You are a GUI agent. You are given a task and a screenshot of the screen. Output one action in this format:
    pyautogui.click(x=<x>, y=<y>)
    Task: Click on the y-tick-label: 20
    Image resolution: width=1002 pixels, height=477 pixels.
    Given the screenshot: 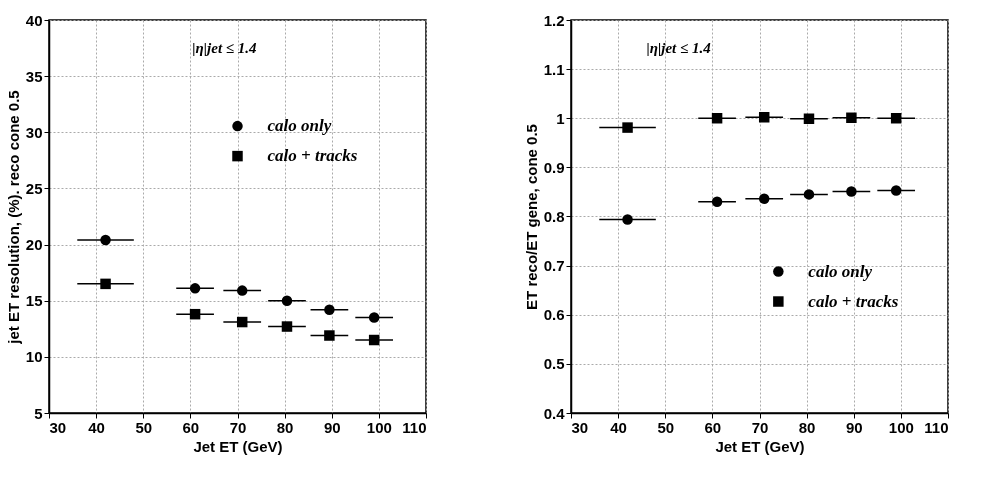 What is the action you would take?
    pyautogui.click(x=34, y=245)
    